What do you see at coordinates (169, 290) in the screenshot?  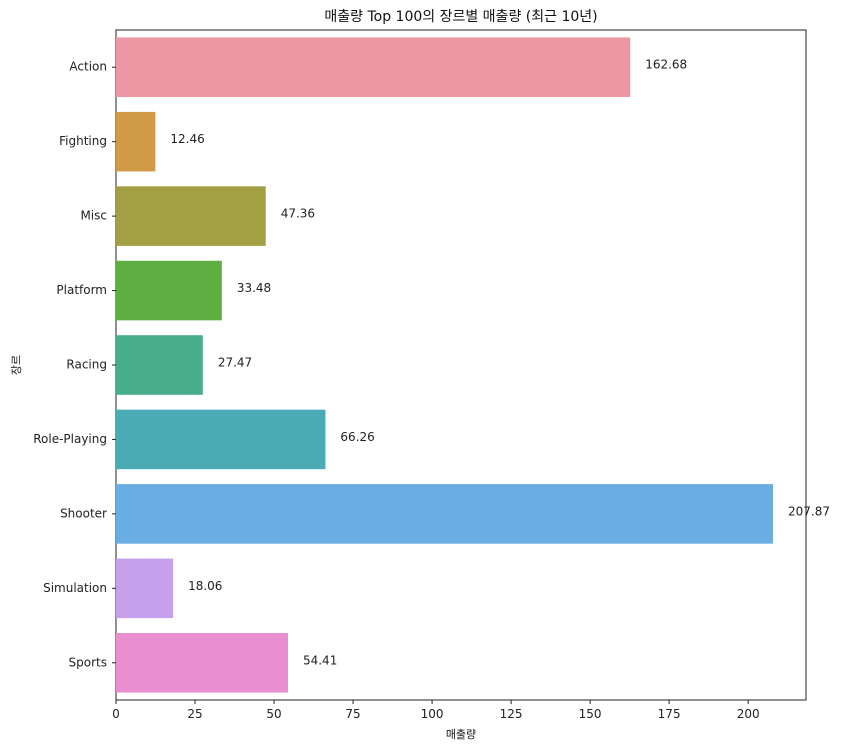 I see `bar-platform` at bounding box center [169, 290].